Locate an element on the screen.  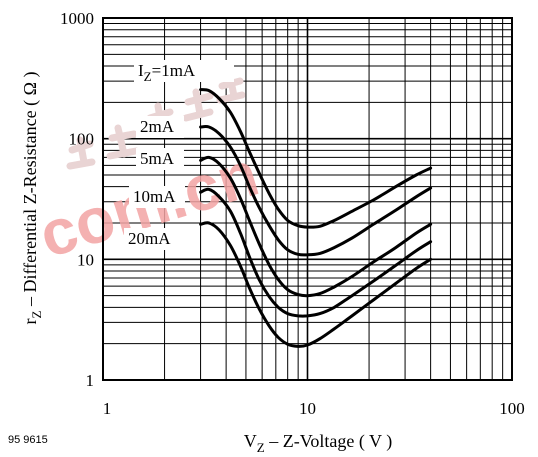
curve-labels: IZ=1mA 2mA 5mA 10mA 20mA is located at coordinates (162, 154).